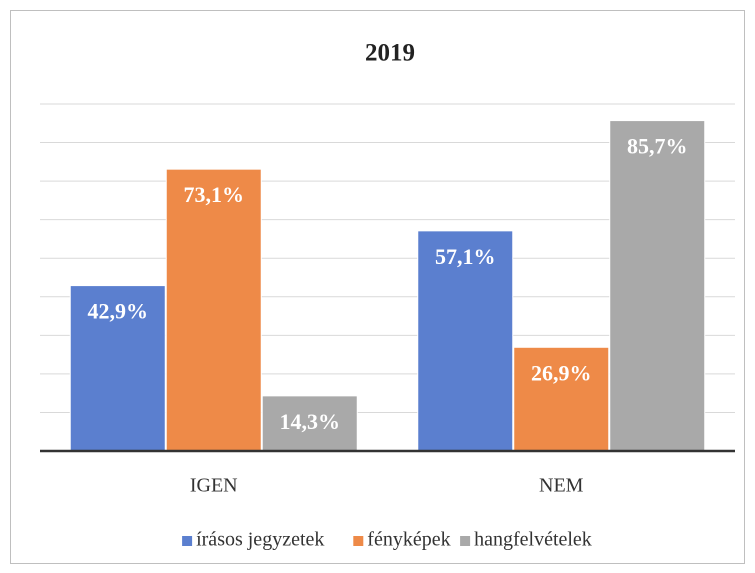 This screenshot has width=755, height=573. What do you see at coordinates (118, 311) in the screenshot?
I see `data-label: 42,9%` at bounding box center [118, 311].